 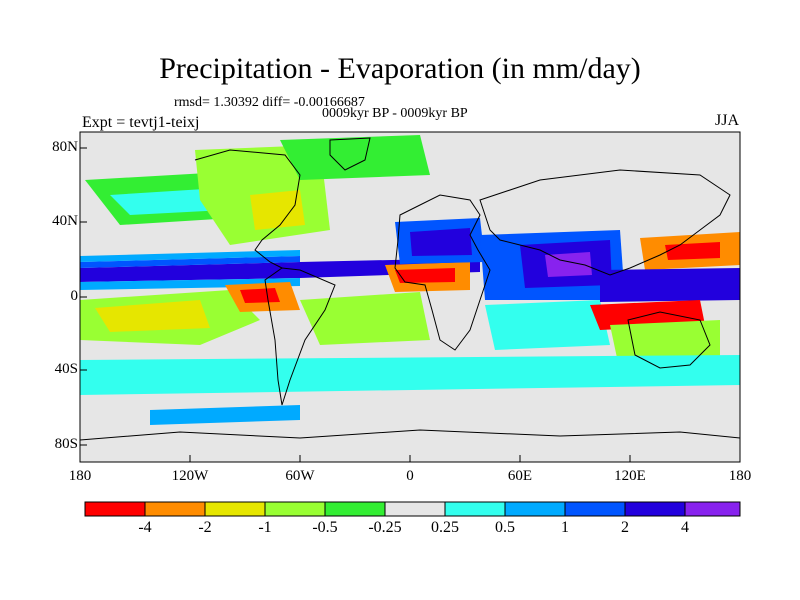 I want to click on lon-label-60w: 60W, so click(x=300, y=476).